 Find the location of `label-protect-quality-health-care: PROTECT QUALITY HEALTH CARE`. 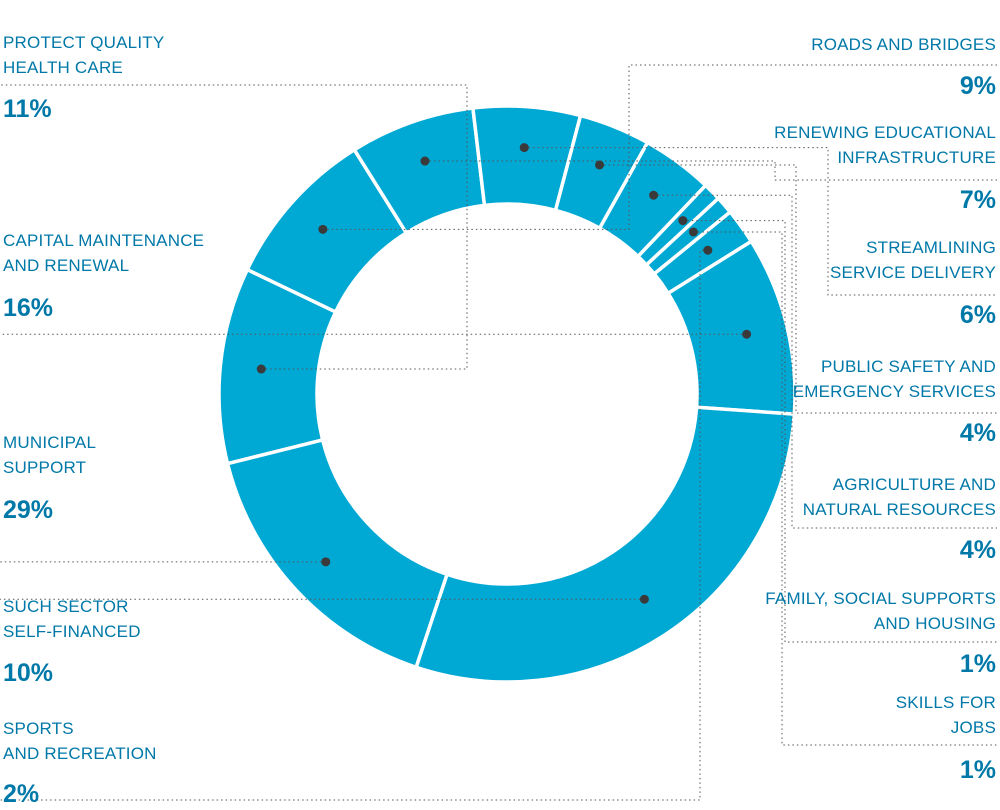

label-protect-quality-health-care: PROTECT QUALITY HEALTH CARE is located at coordinates (84, 55).